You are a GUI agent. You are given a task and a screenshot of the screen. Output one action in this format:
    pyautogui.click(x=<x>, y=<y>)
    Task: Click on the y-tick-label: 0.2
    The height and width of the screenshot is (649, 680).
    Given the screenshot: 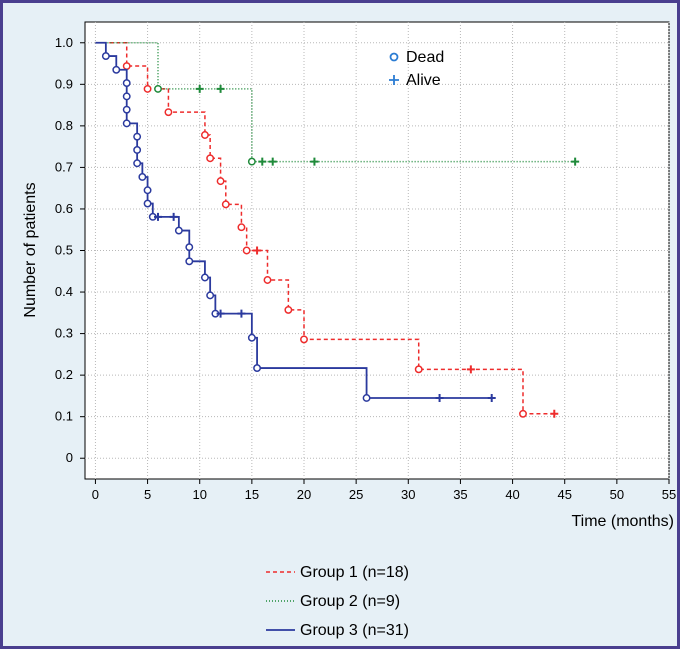 What is the action you would take?
    pyautogui.click(x=64, y=374)
    